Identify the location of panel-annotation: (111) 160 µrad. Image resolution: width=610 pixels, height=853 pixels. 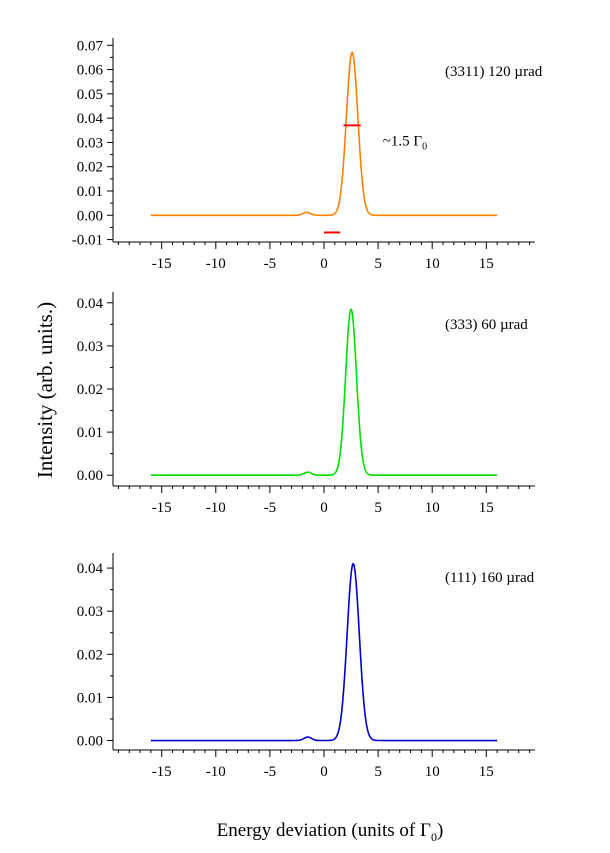
(490, 578).